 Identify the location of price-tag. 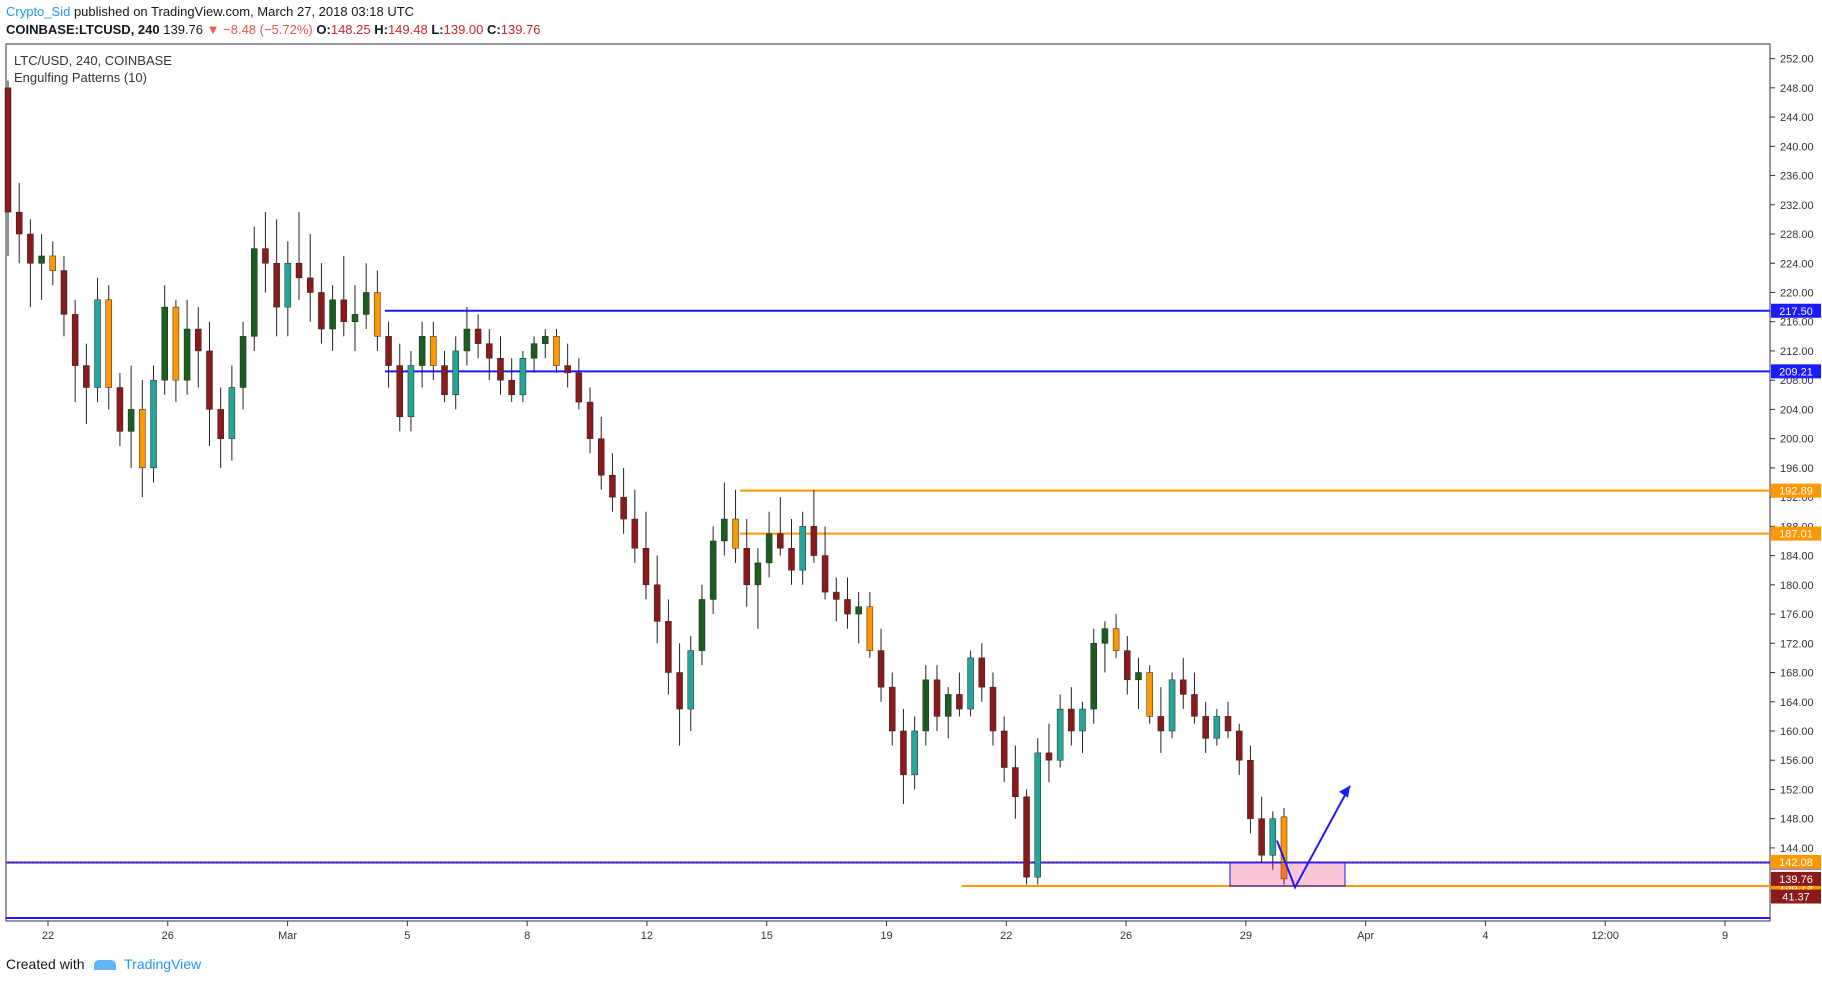
(1796, 896).